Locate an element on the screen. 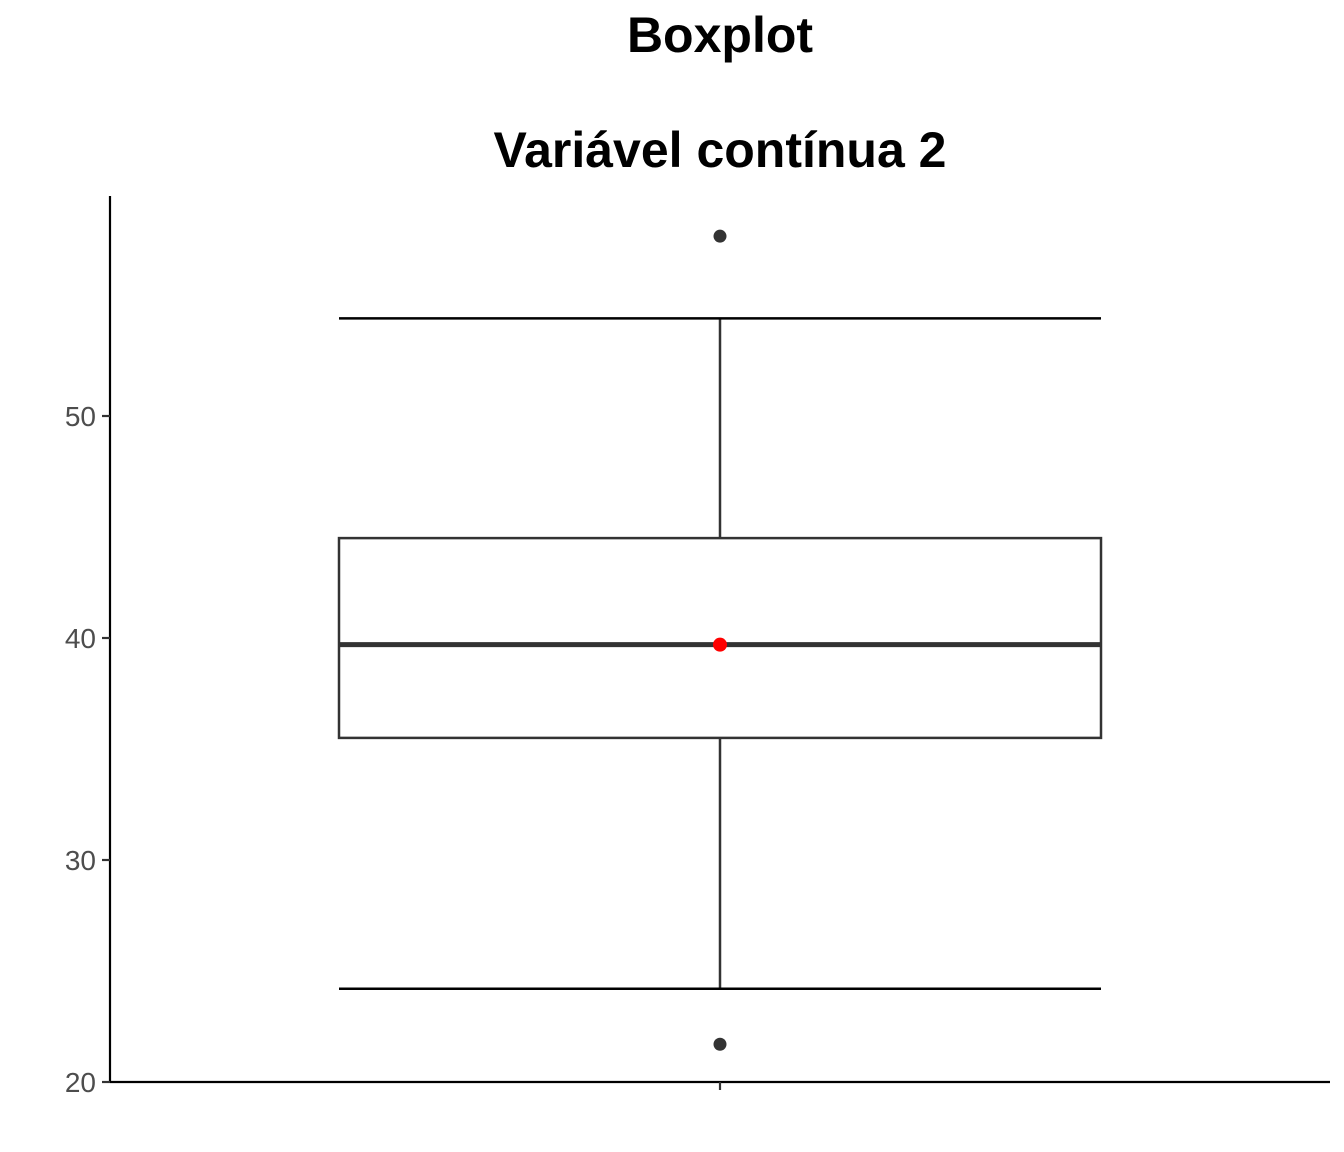 This screenshot has height=1152, width=1344. y-tick-label: 50 is located at coordinates (80, 416).